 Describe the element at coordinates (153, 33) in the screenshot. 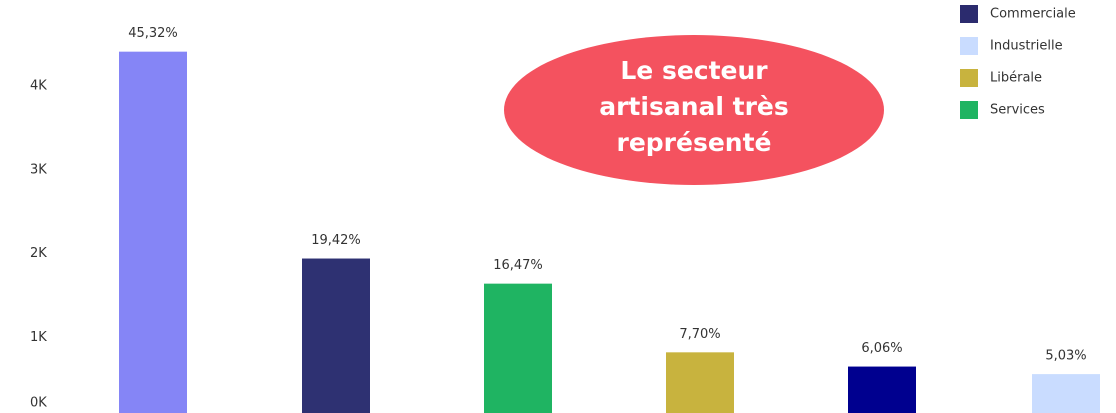

I see `data-label: 45,32%` at that location.